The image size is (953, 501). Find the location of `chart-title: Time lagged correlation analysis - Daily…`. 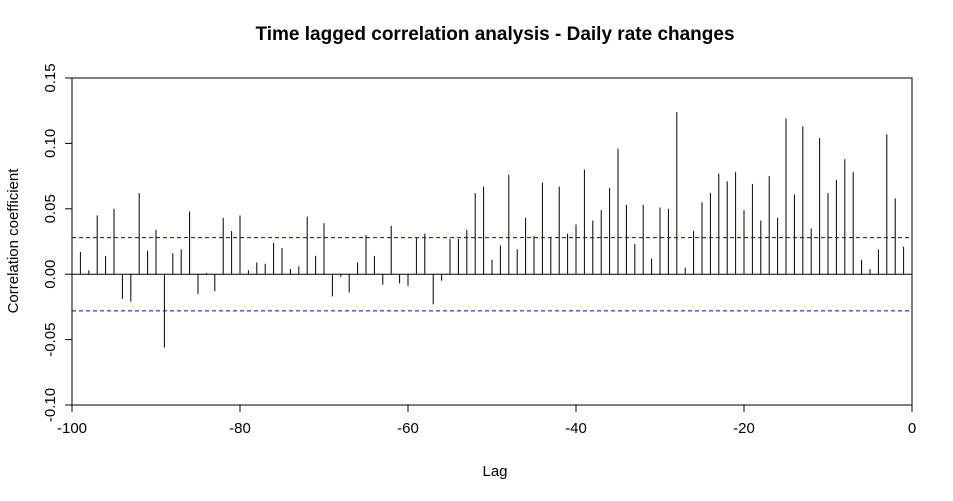

chart-title: Time lagged correlation analysis - Daily… is located at coordinates (494, 34).